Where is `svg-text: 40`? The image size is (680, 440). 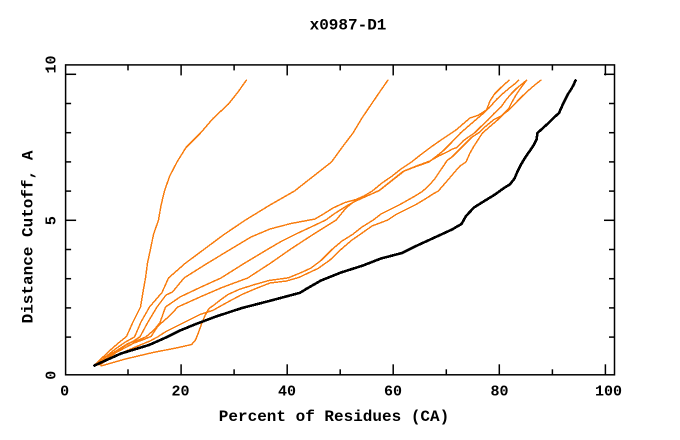
svg-text: 40 is located at coordinates (287, 391).